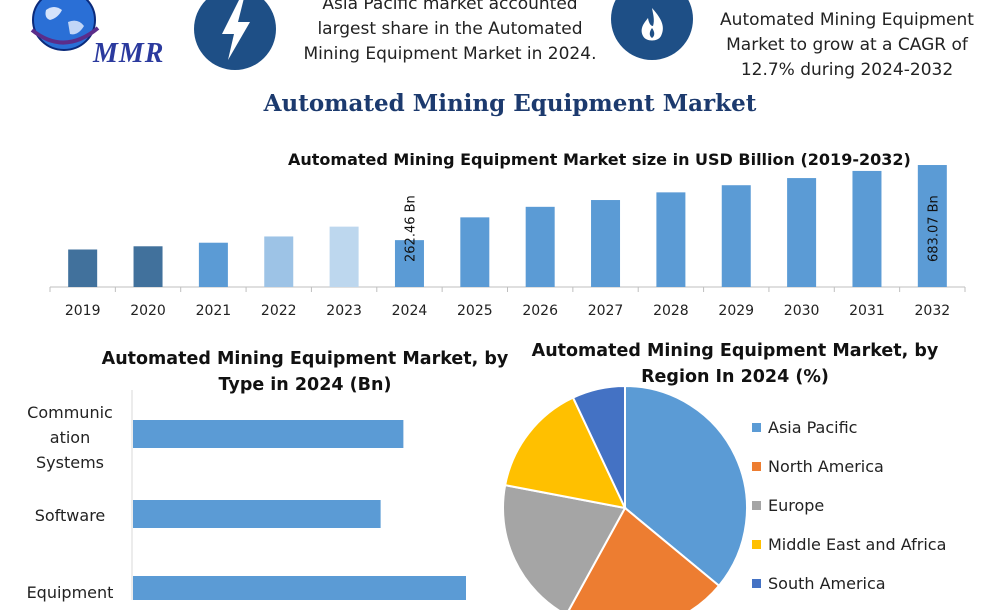 The width and height of the screenshot is (1000, 610). What do you see at coordinates (540, 311) in the screenshot?
I see `x-tick-label-2026: 2026` at bounding box center [540, 311].